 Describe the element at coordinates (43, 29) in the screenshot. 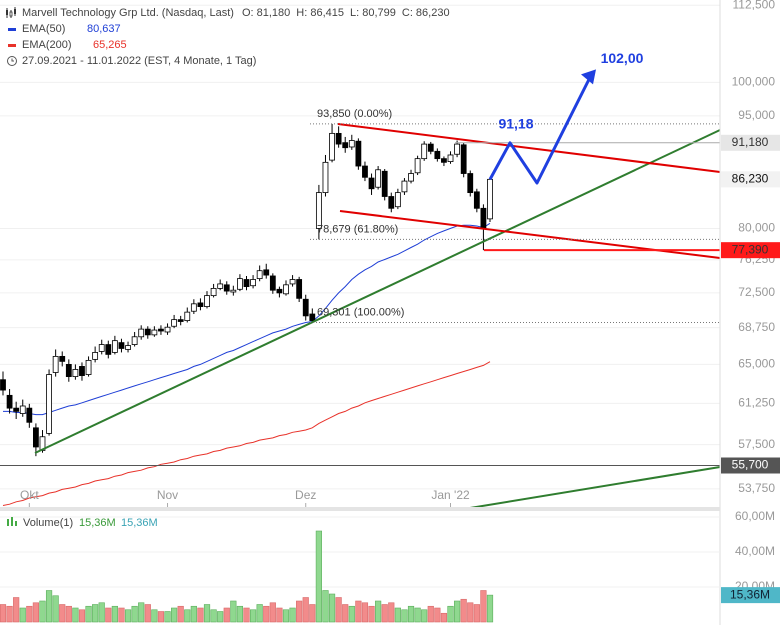

I see `legend-label: EMA(50)` at that location.